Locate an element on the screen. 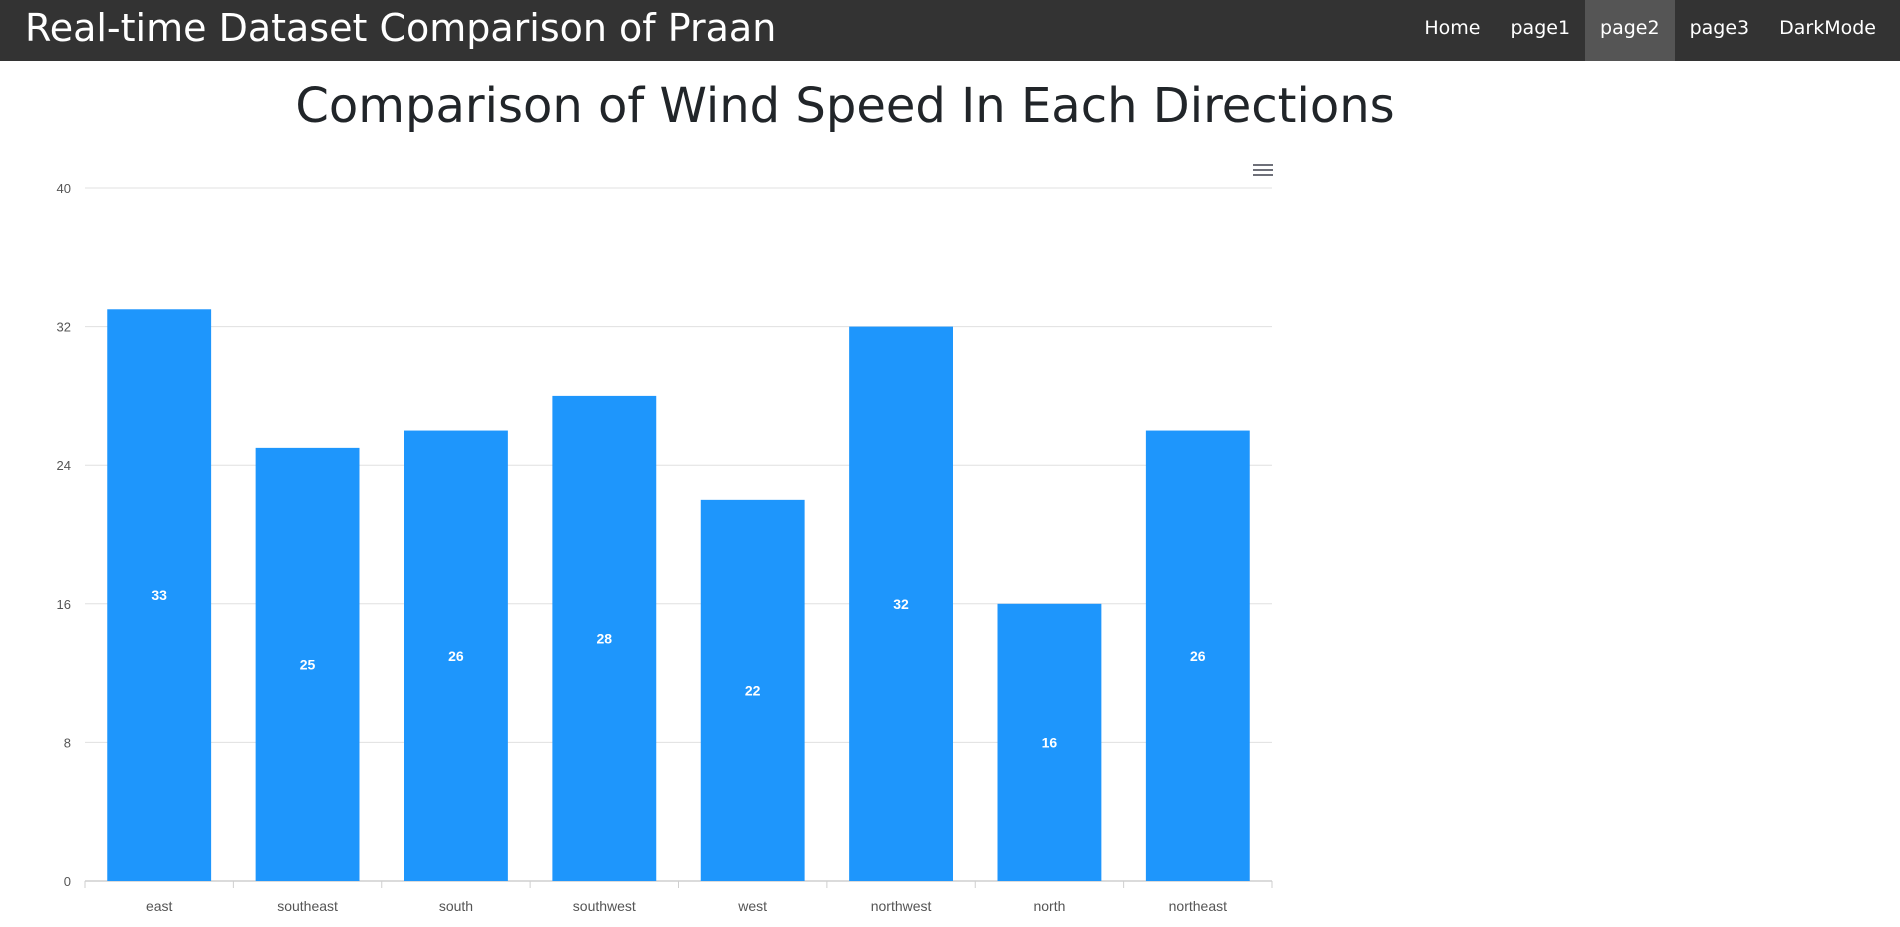 The height and width of the screenshot is (927, 1900). nav-page3: page3 is located at coordinates (1719, 28).